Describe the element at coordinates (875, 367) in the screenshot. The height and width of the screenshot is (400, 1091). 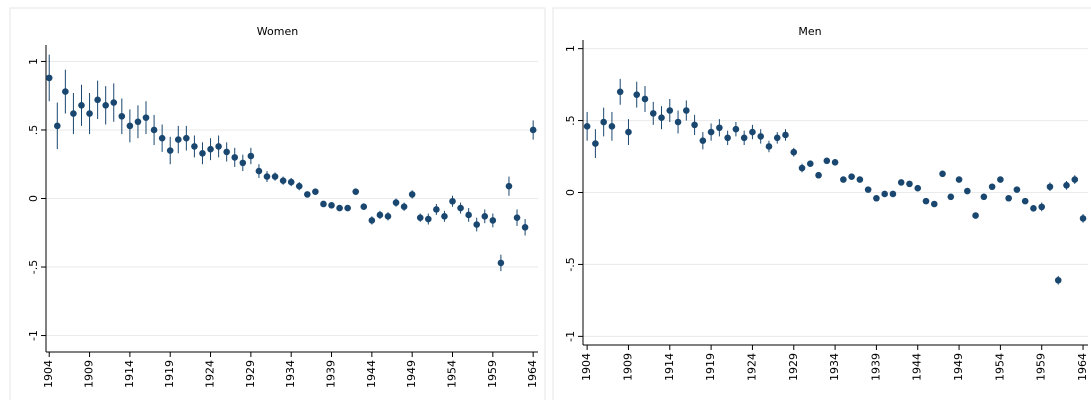
I see `x-tick-label: 1939` at that location.